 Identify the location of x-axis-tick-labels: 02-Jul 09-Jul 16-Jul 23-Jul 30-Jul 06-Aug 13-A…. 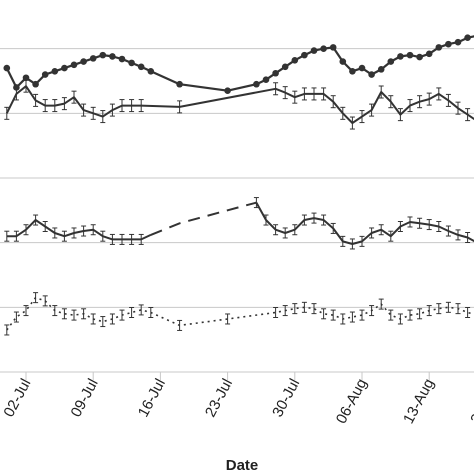
(237, 401).